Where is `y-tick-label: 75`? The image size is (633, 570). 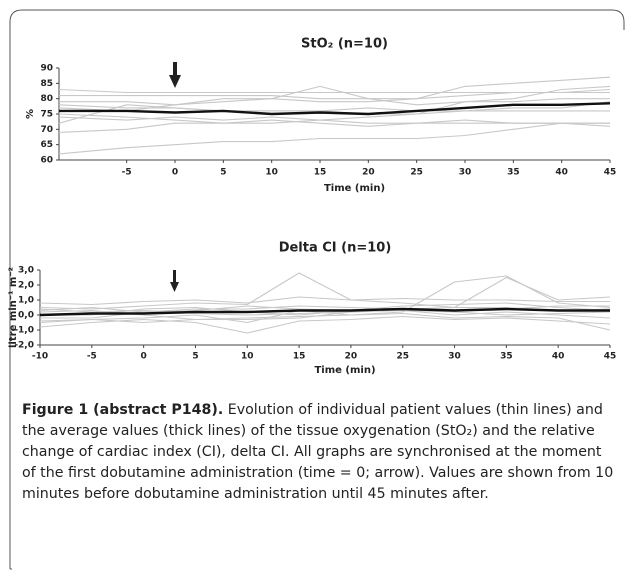 y-tick-label: 75 is located at coordinates (46, 115).